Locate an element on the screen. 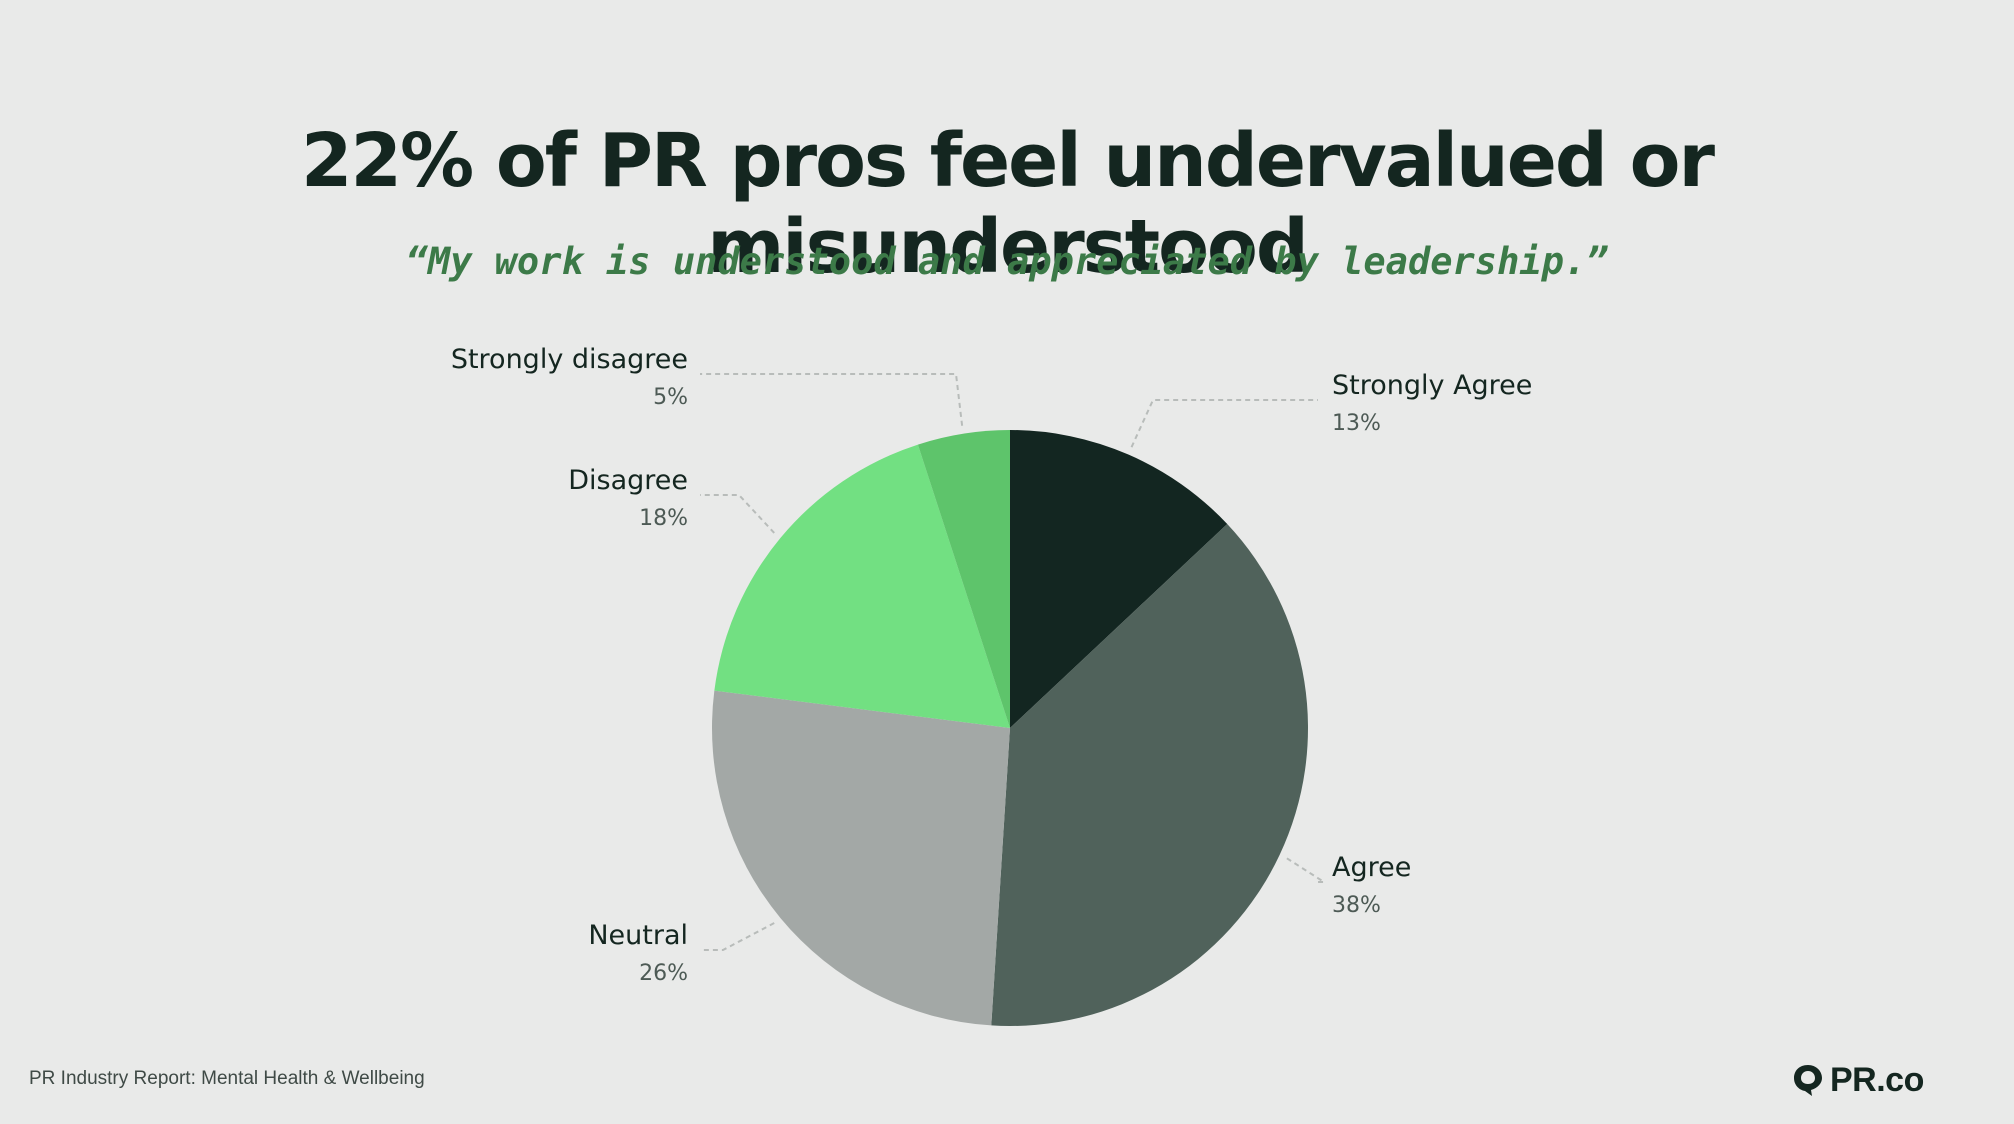  slice-value-disagree: 18% is located at coordinates (663, 518).